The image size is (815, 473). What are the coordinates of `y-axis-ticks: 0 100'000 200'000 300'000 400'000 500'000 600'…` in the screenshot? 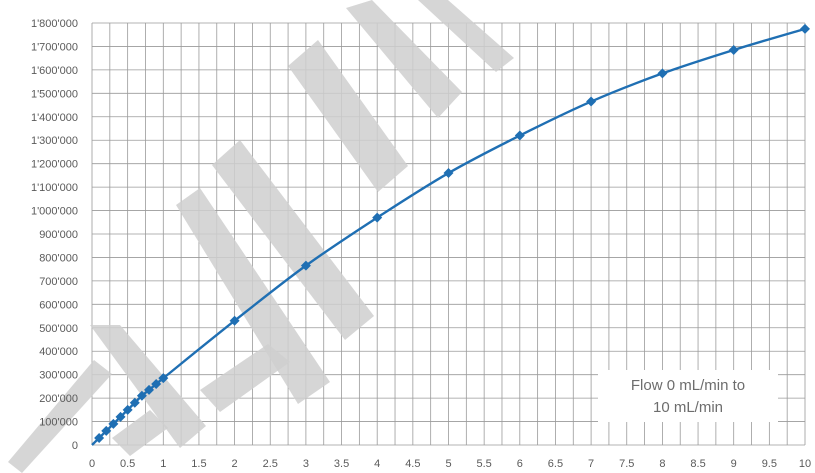 It's located at (54, 235).